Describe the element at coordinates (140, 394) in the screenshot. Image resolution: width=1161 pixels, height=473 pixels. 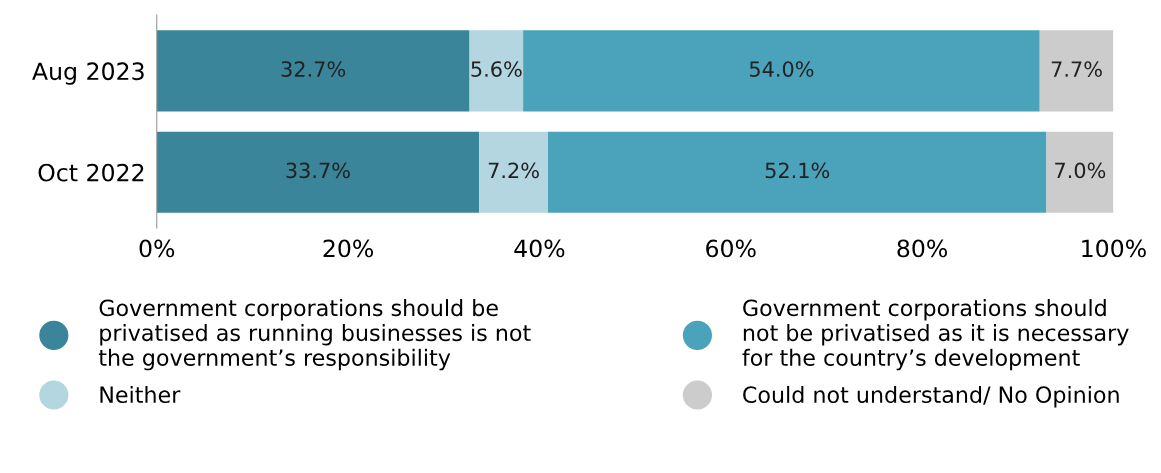
I see `legend-label: Neither` at that location.